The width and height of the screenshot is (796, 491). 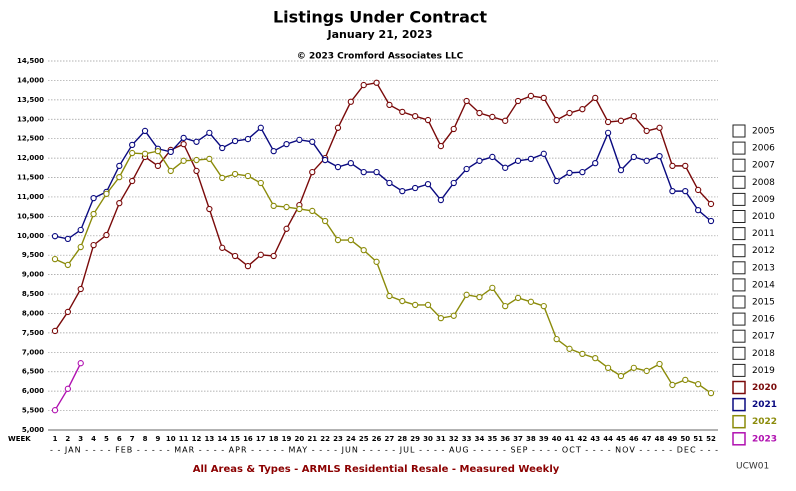 What do you see at coordinates (351, 439) in the screenshot?
I see `x-tick-label: 24` at bounding box center [351, 439].